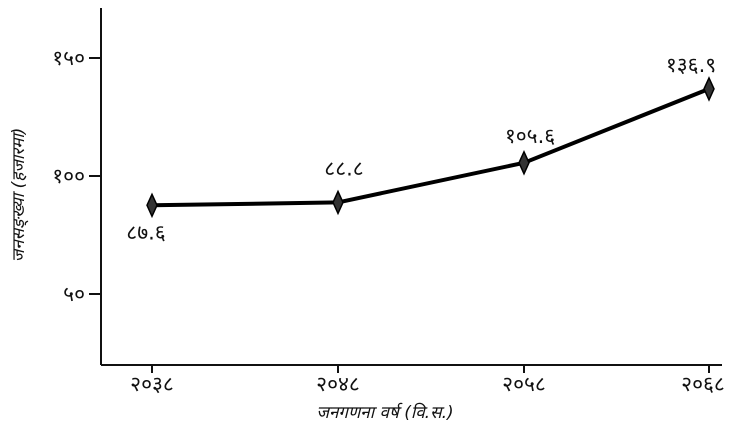 The image size is (733, 431). I want to click on x-tick-label: २०३८, so click(152, 384).